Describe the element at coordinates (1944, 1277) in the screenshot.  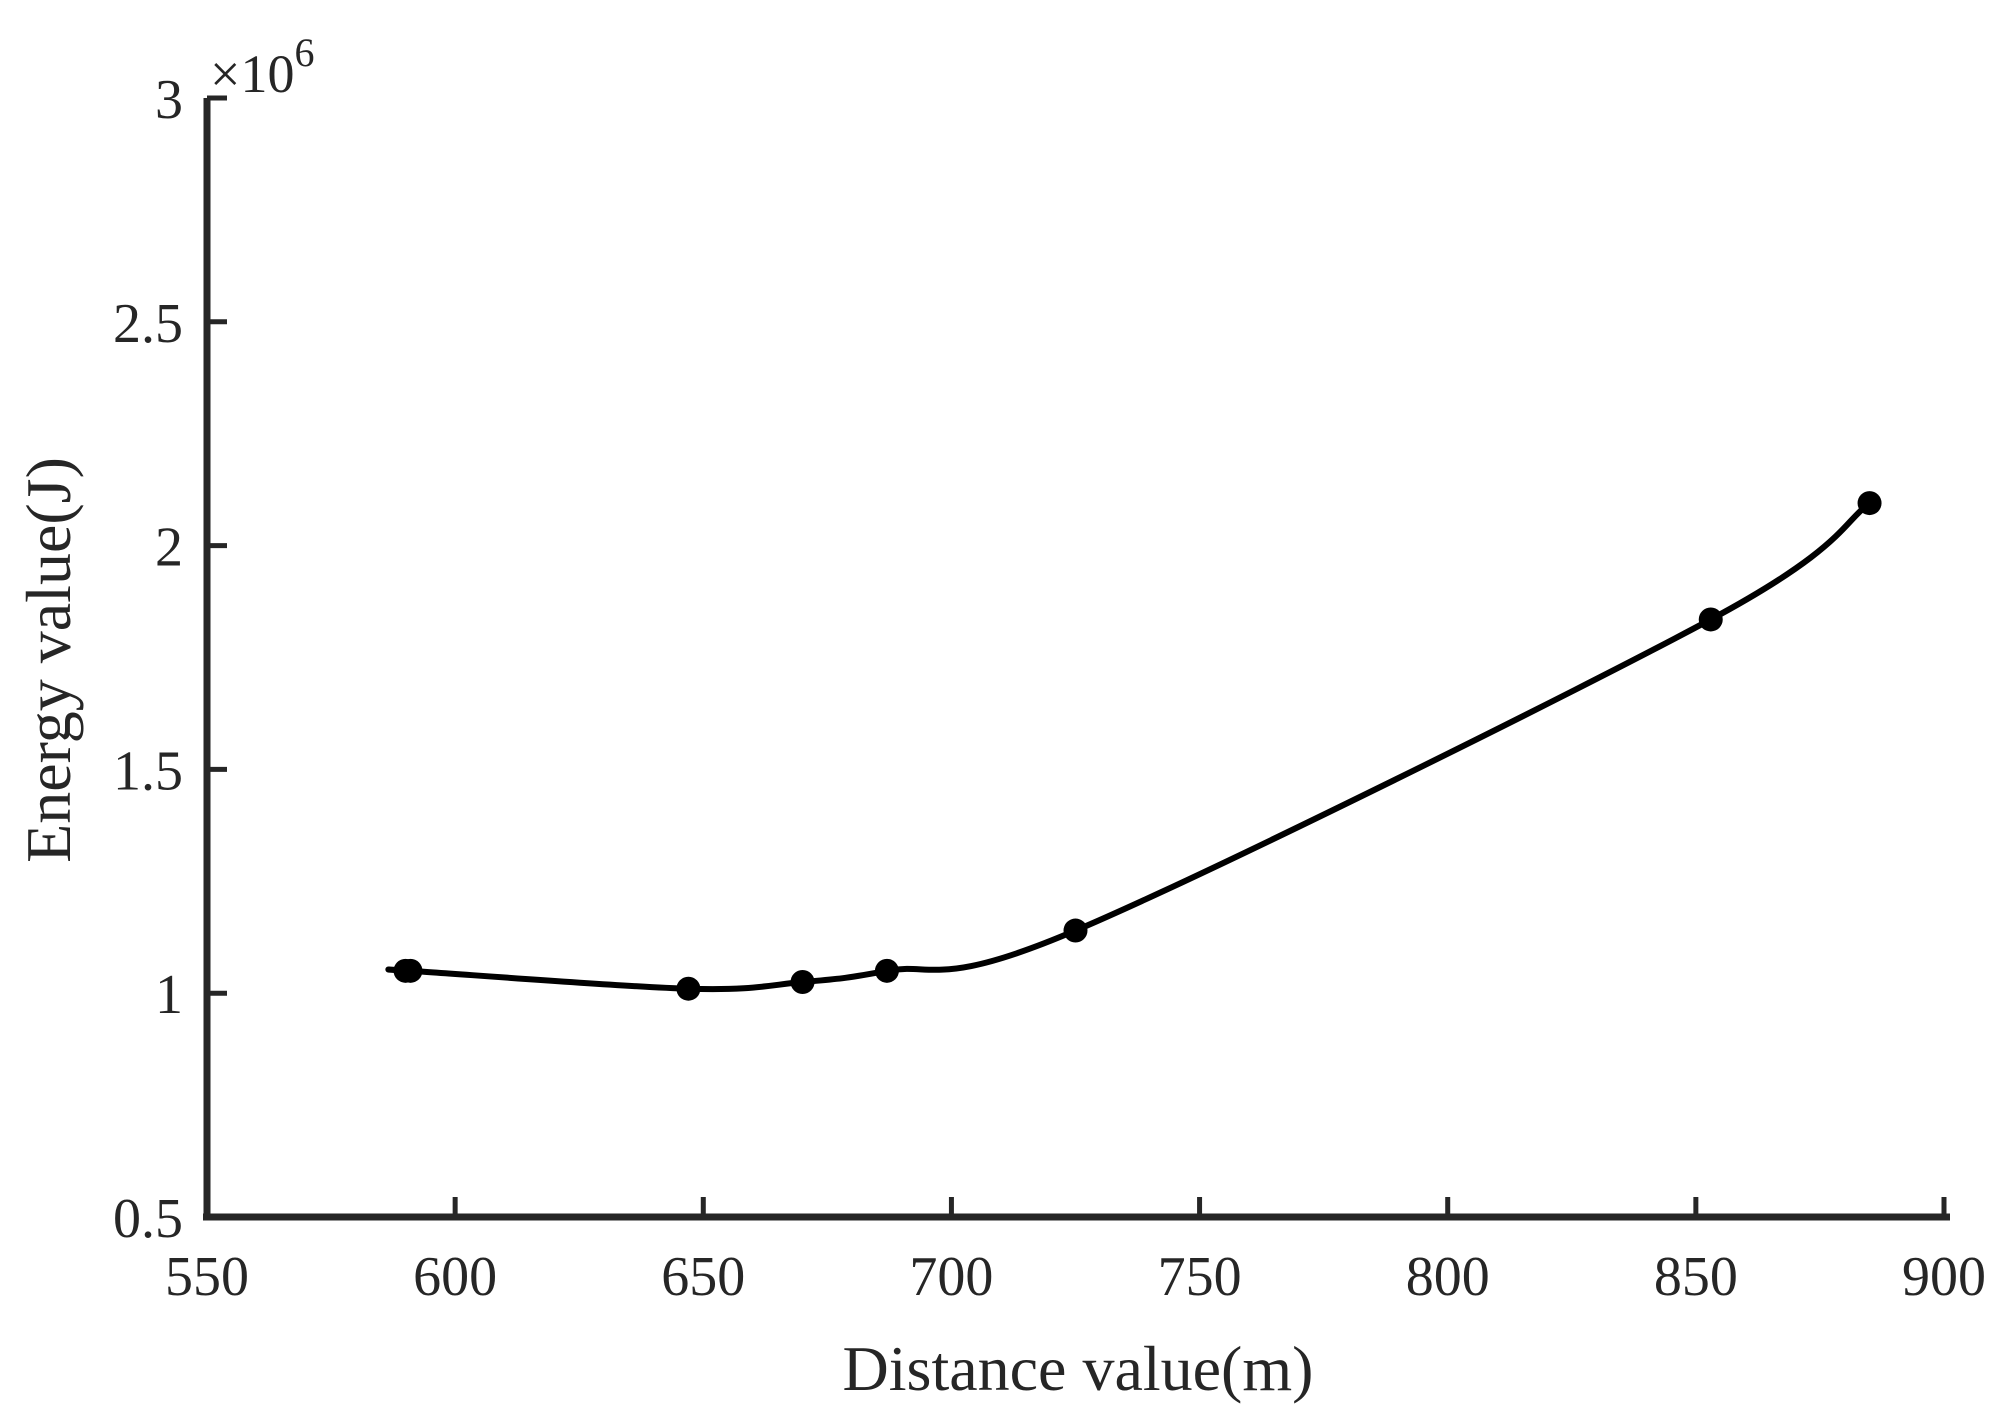
I see `x-tick-label-900: 900` at that location.